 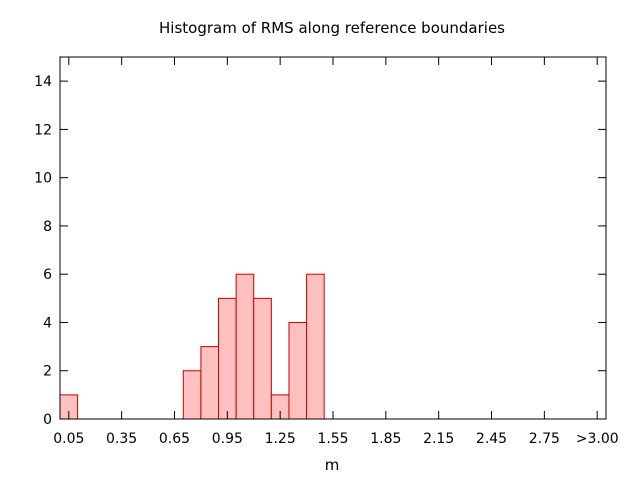 I want to click on x-tick-label: 0.05, so click(x=68, y=439).